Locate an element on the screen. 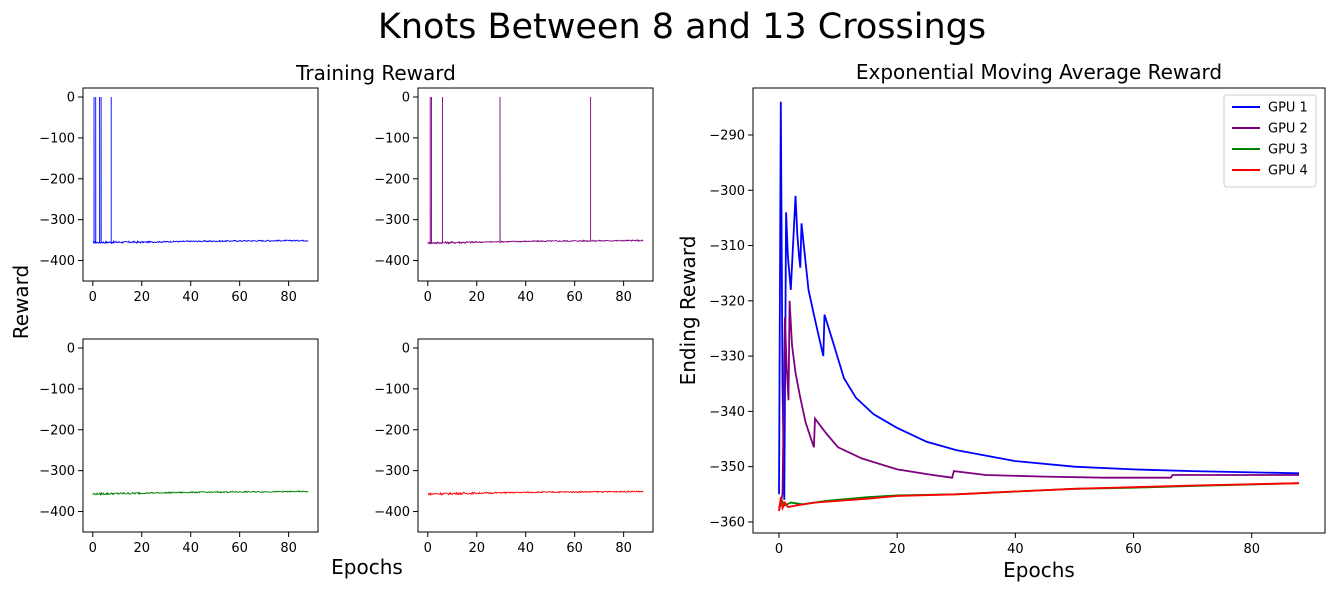 This screenshot has height=591, width=1331. y-tick-label: −320 is located at coordinates (727, 301).